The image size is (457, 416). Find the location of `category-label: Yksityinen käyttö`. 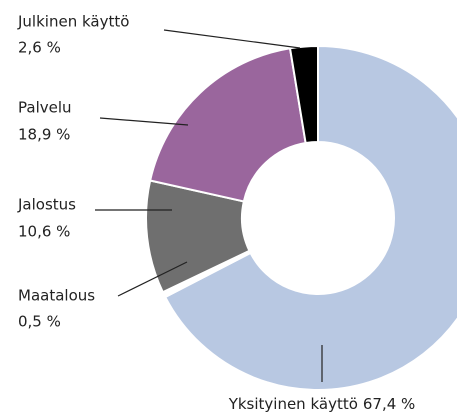

category-label: Yksityinen käyttö is located at coordinates (293, 404).